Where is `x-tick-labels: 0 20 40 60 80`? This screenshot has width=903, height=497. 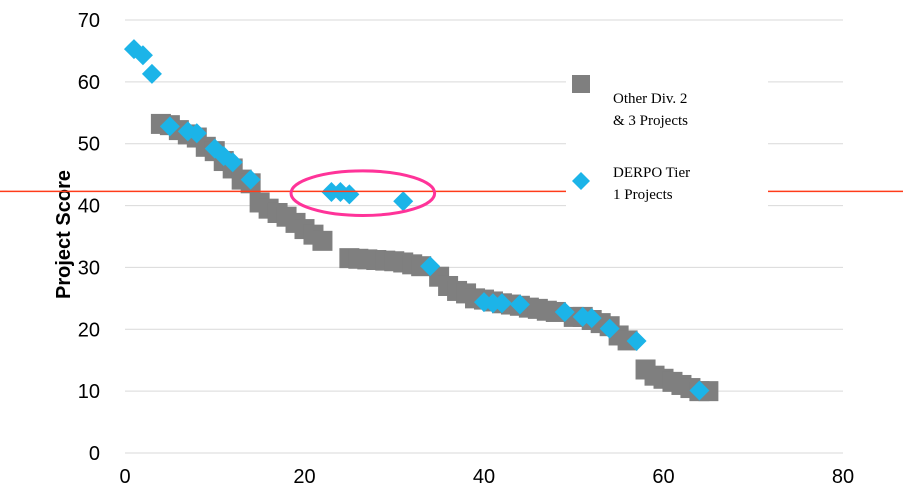
x-tick-labels: 0 20 40 60 80 is located at coordinates (486, 477).